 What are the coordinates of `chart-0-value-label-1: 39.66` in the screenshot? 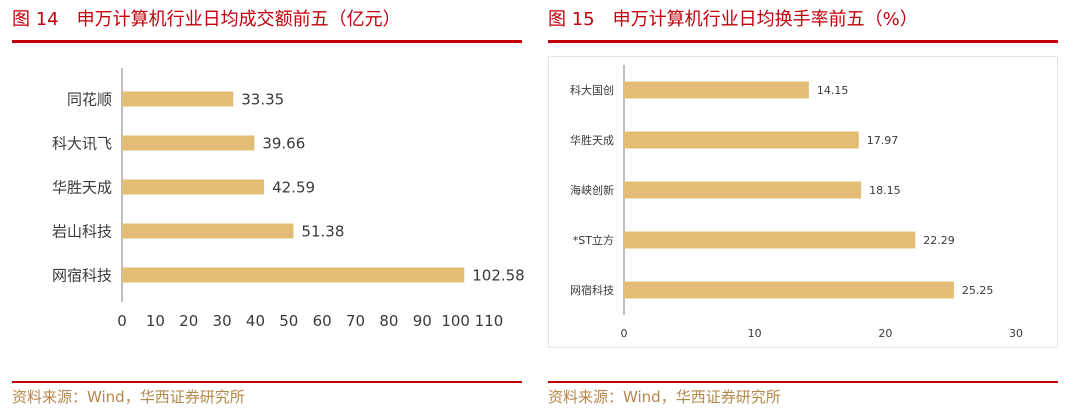 It's located at (283, 143).